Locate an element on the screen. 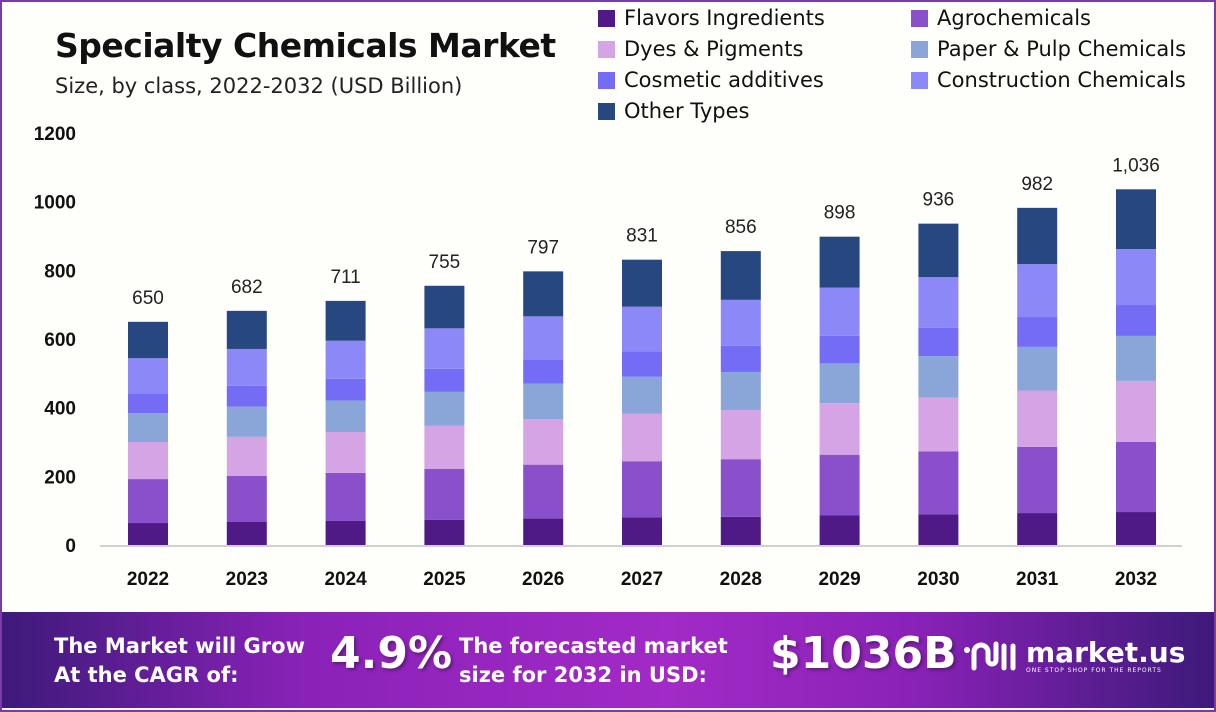  legend-item-agro: Agrochemicals is located at coordinates (1001, 18).